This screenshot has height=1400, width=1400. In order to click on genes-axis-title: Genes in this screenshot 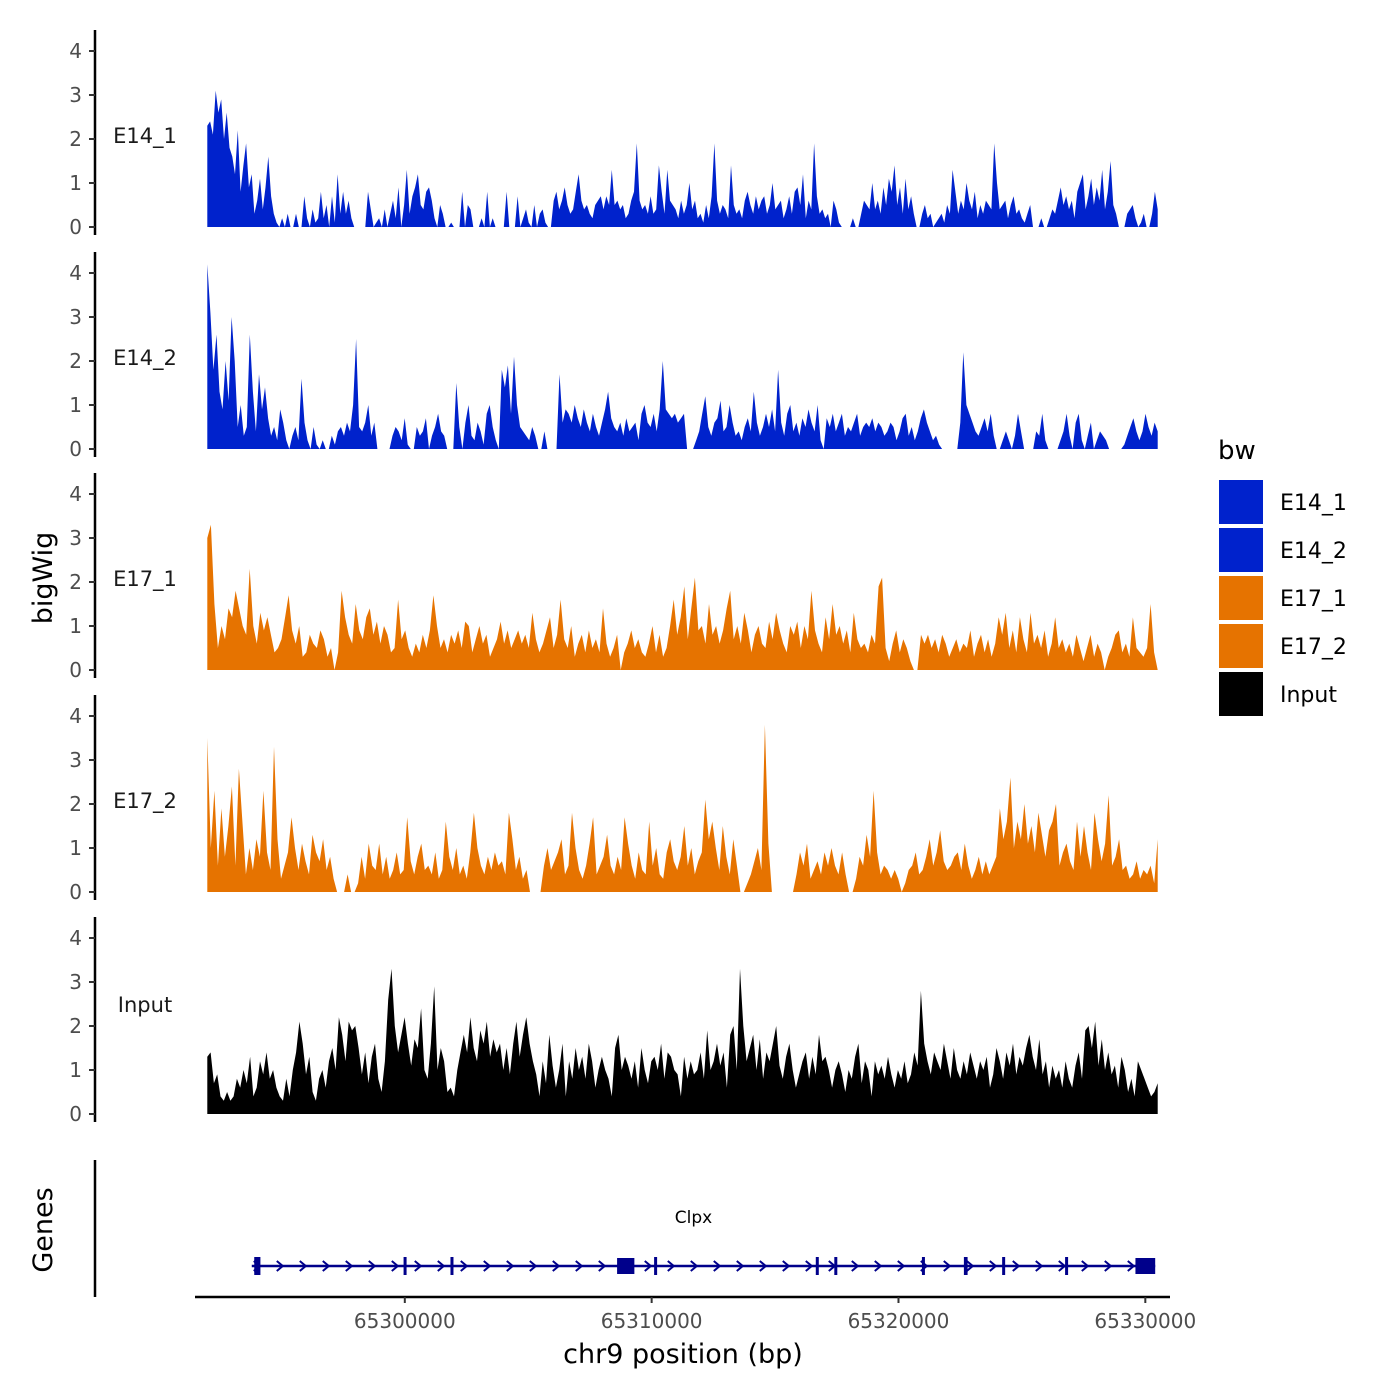, I will do `click(43, 1229)`.